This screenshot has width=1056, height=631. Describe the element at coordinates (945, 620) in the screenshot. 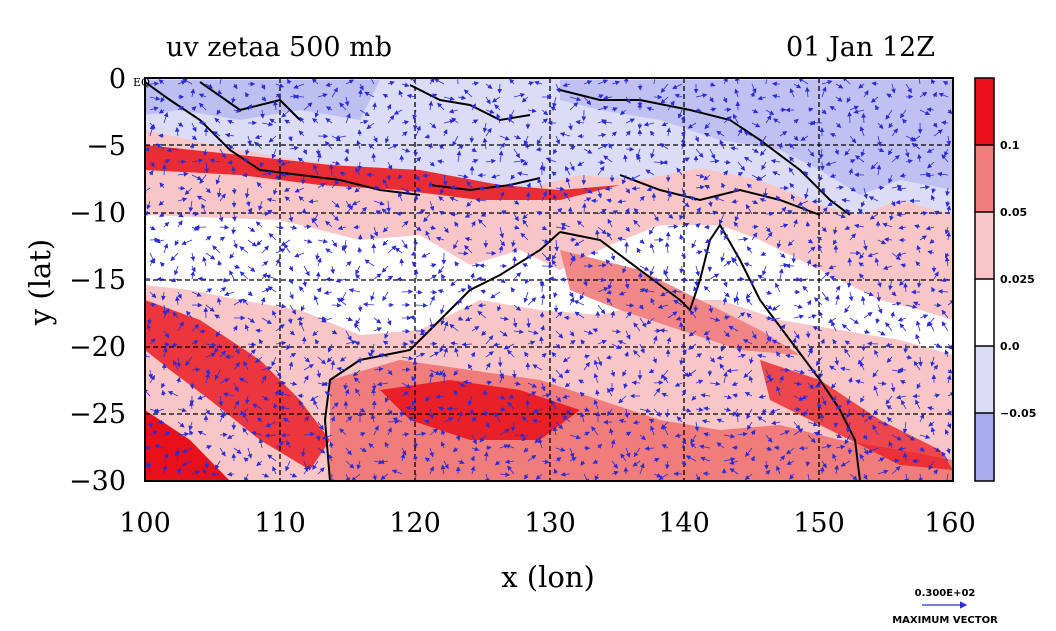

I see `vector-key-label: MAXIMUM VECTOR` at that location.